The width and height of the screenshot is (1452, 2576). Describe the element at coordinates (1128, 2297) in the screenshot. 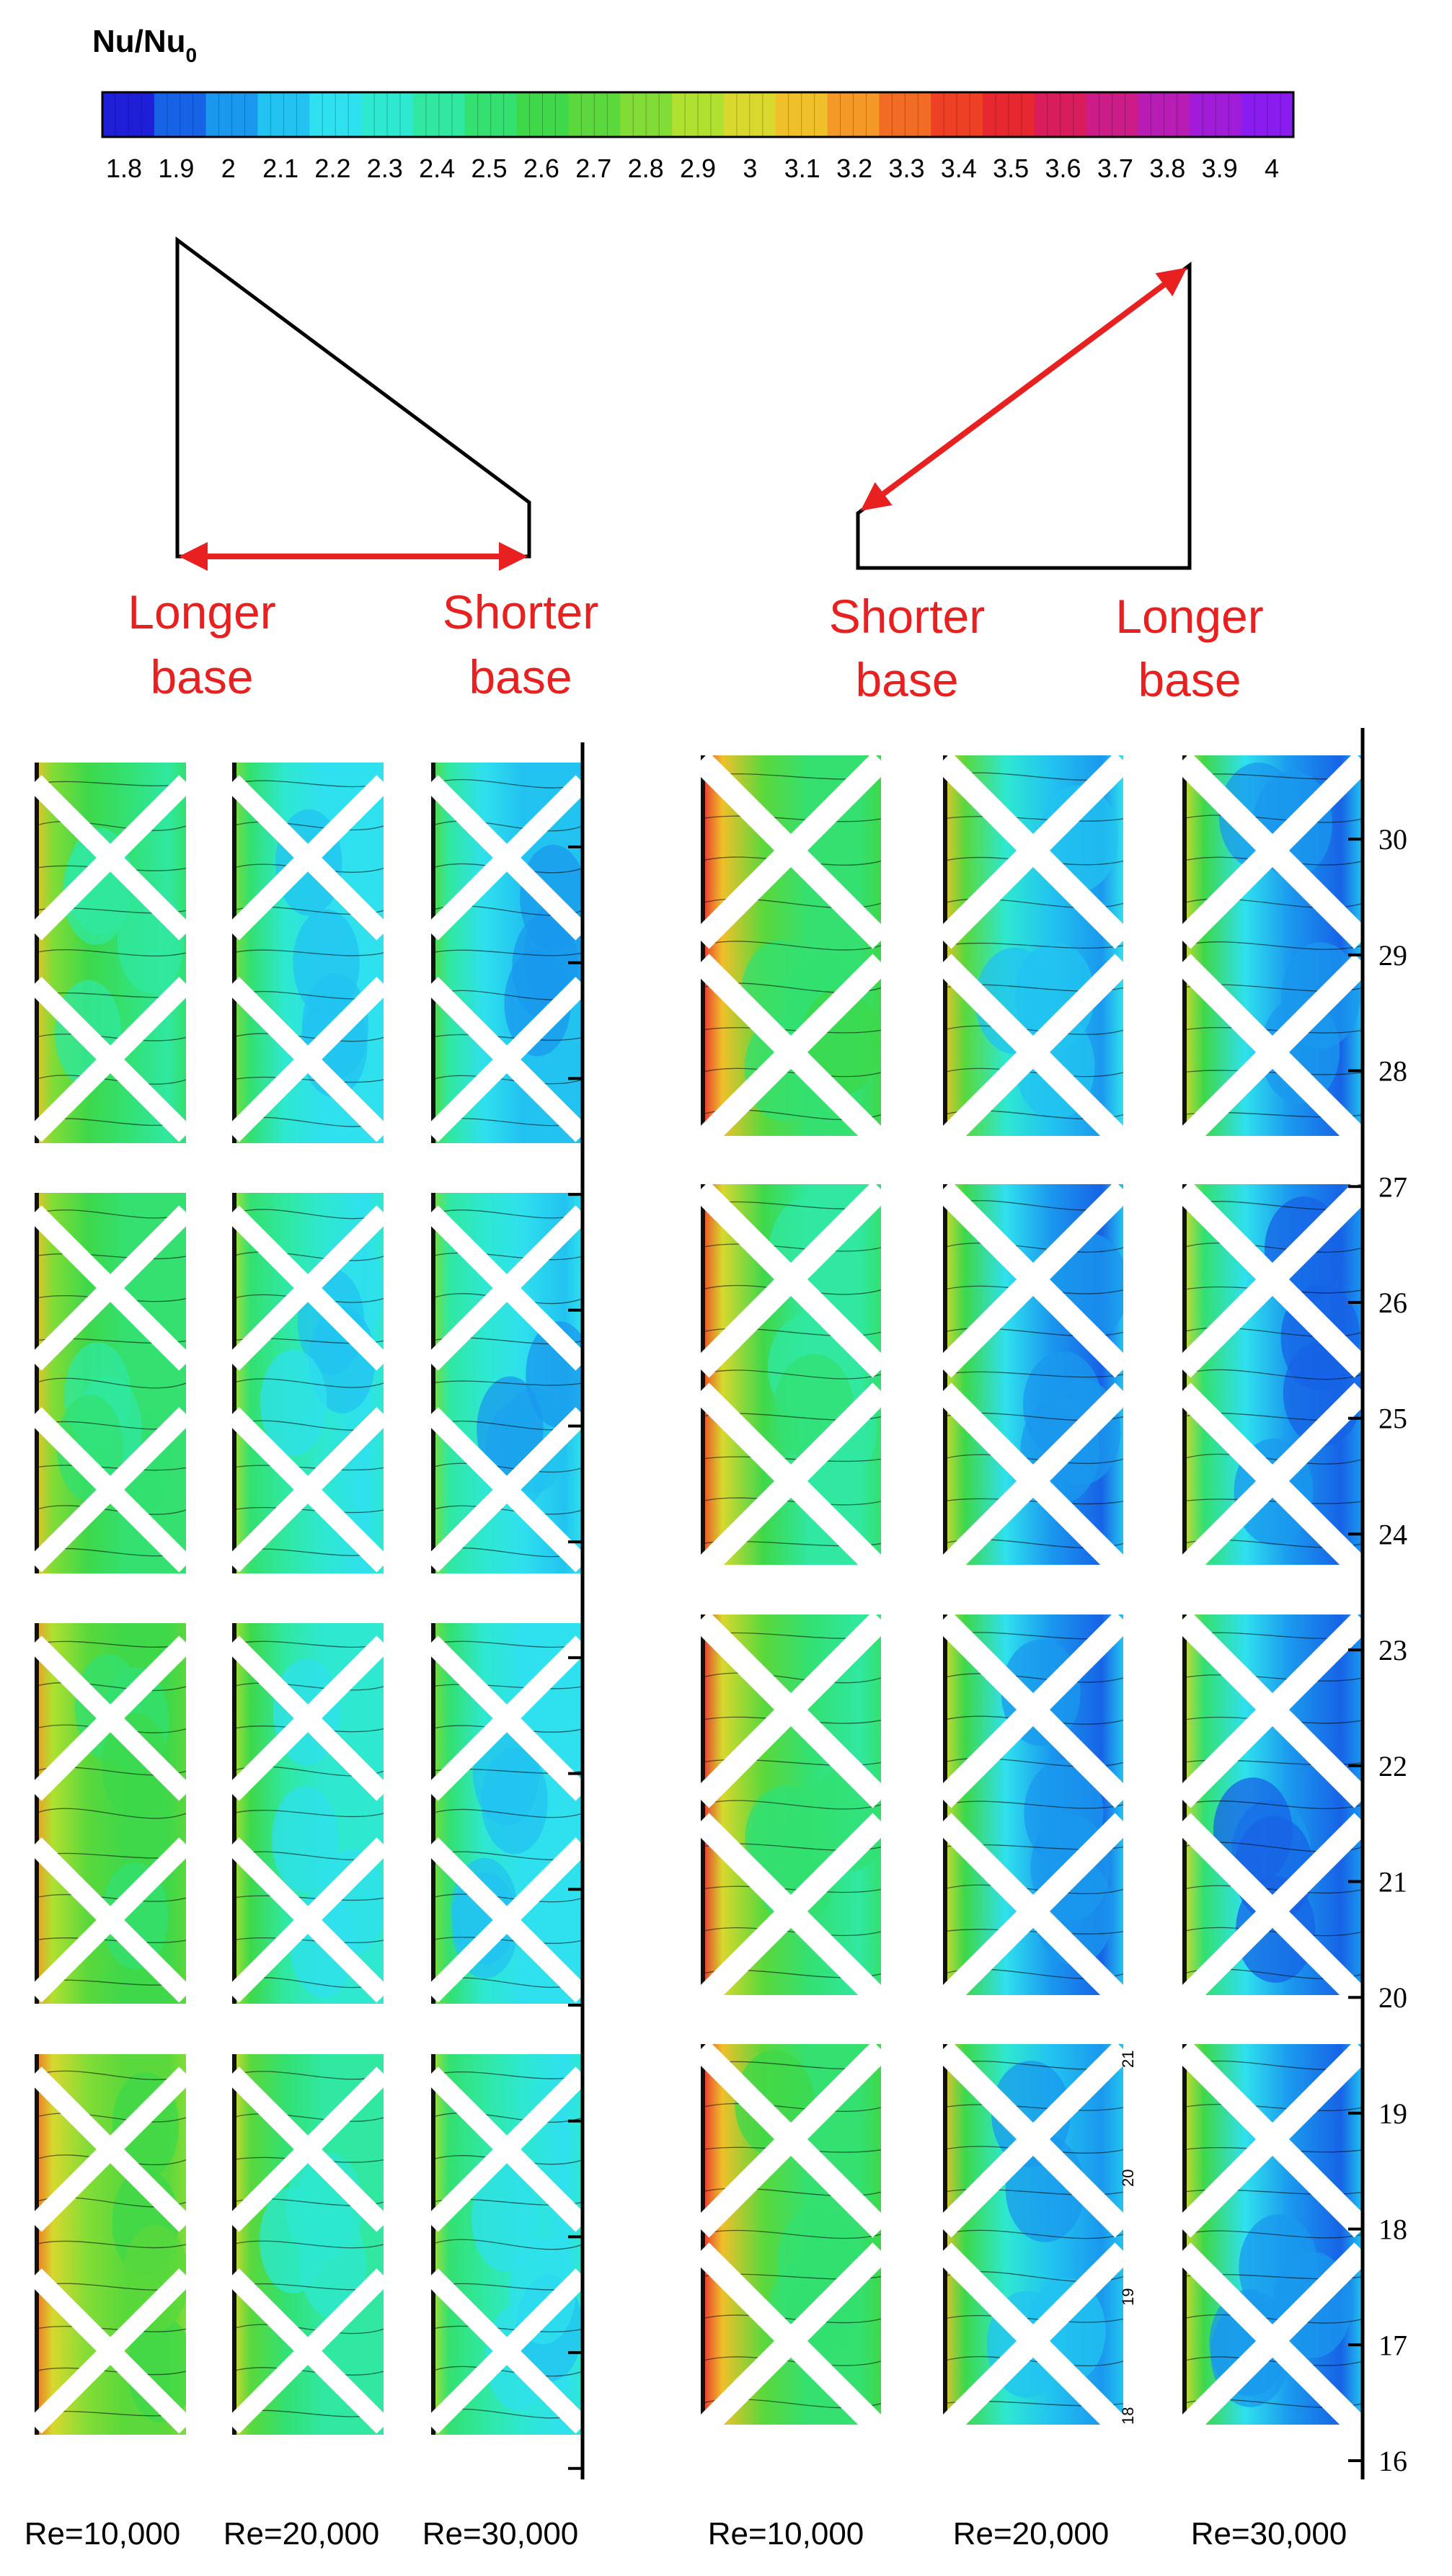

I see `inset-tick-label: 19` at that location.